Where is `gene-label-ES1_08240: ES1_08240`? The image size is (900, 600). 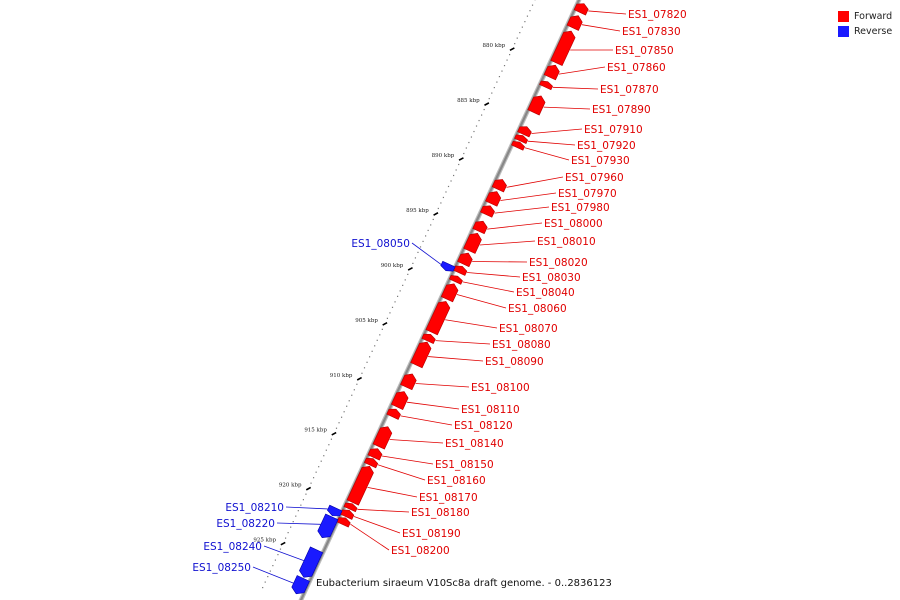
gene-label-ES1_08240: ES1_08240 is located at coordinates (253, 551).